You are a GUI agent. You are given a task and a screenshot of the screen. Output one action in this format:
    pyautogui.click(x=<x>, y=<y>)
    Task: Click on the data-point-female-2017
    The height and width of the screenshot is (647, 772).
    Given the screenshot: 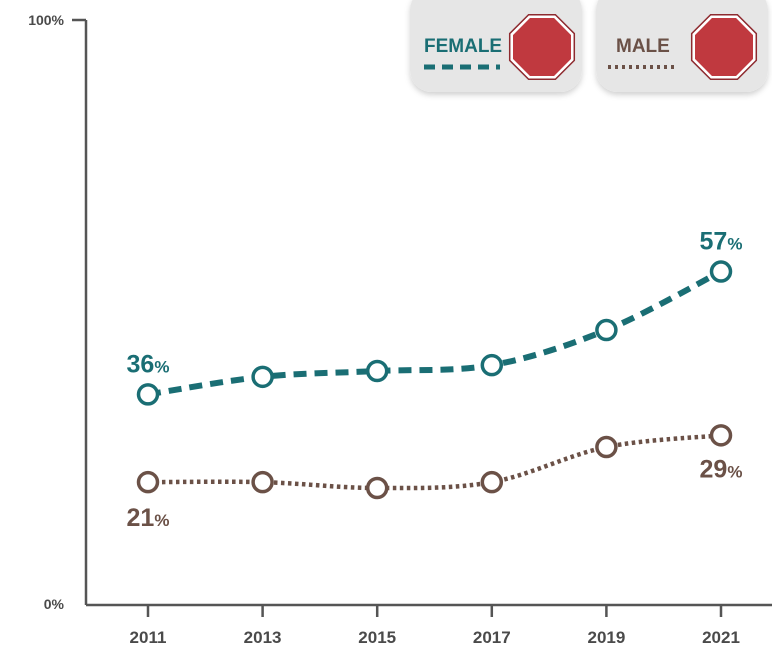 What is the action you would take?
    pyautogui.click(x=492, y=365)
    